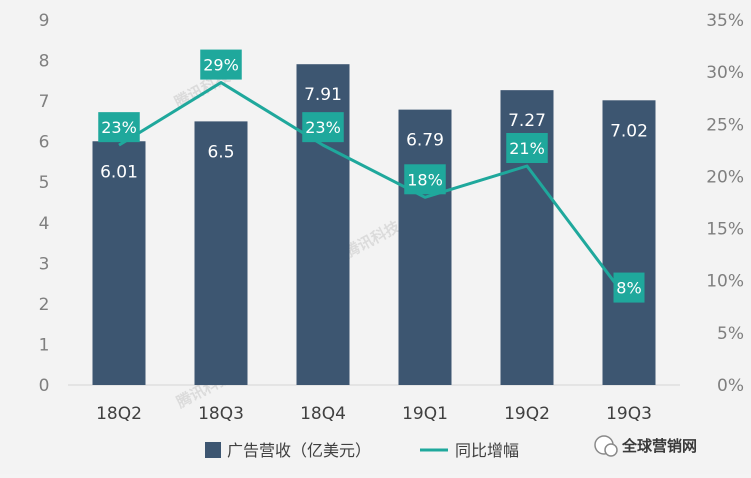 The height and width of the screenshot is (478, 751). Describe the element at coordinates (44, 305) in the screenshot. I see `left-axis-tick: 2` at that location.